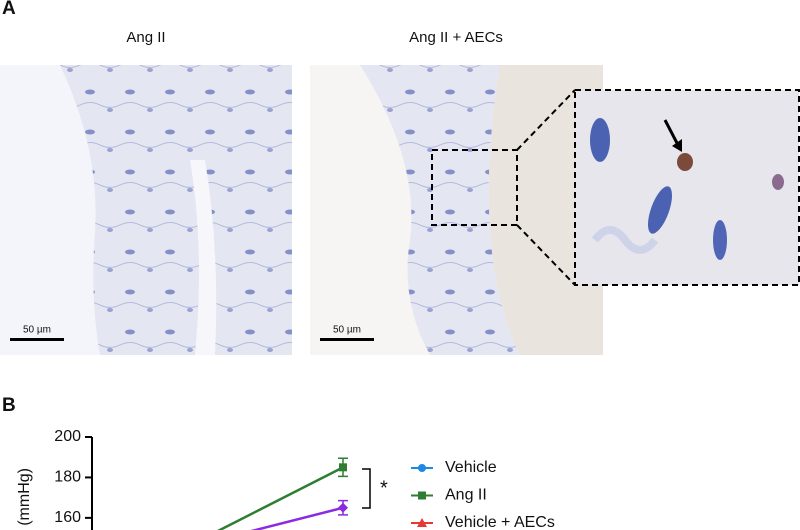 This screenshot has height=530, width=800. I want to click on legend-label: Vehicle + AECs, so click(500, 522).